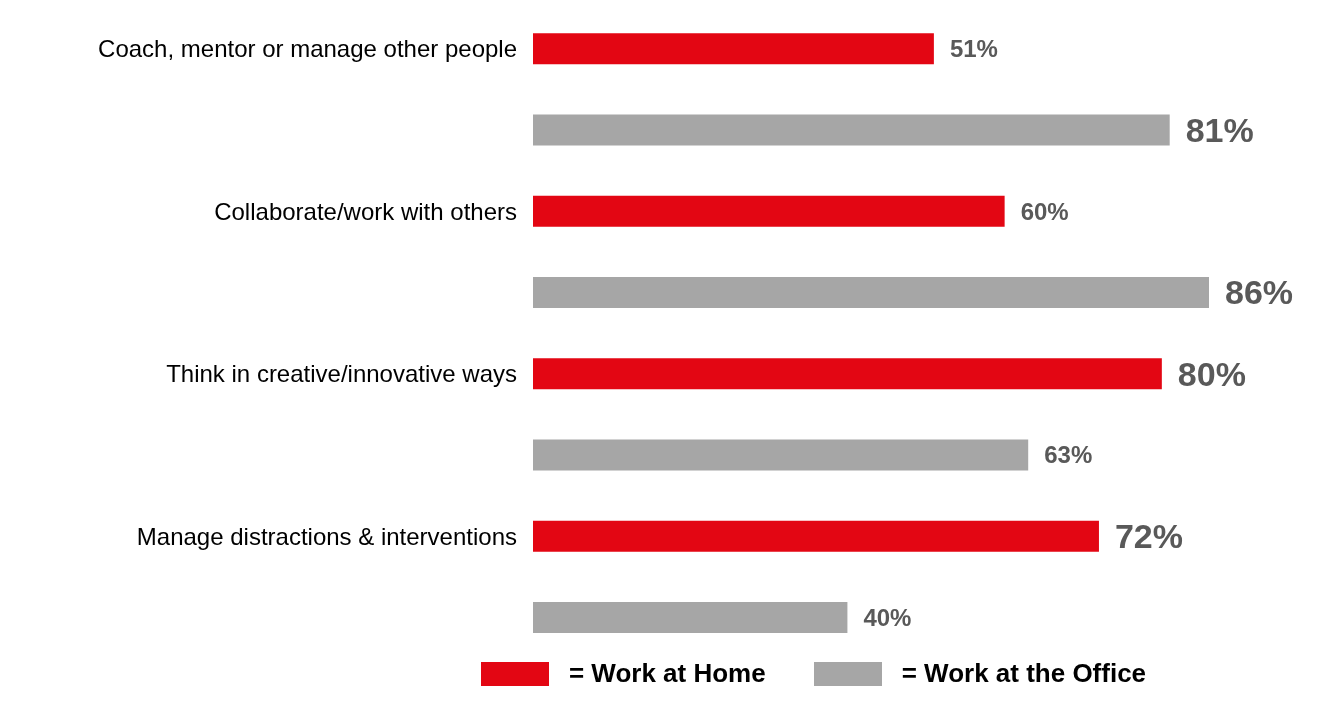 The image size is (1327, 715). What do you see at coordinates (307, 49) in the screenshot?
I see `y-tick-label: Coach, mentor or manage other people` at bounding box center [307, 49].